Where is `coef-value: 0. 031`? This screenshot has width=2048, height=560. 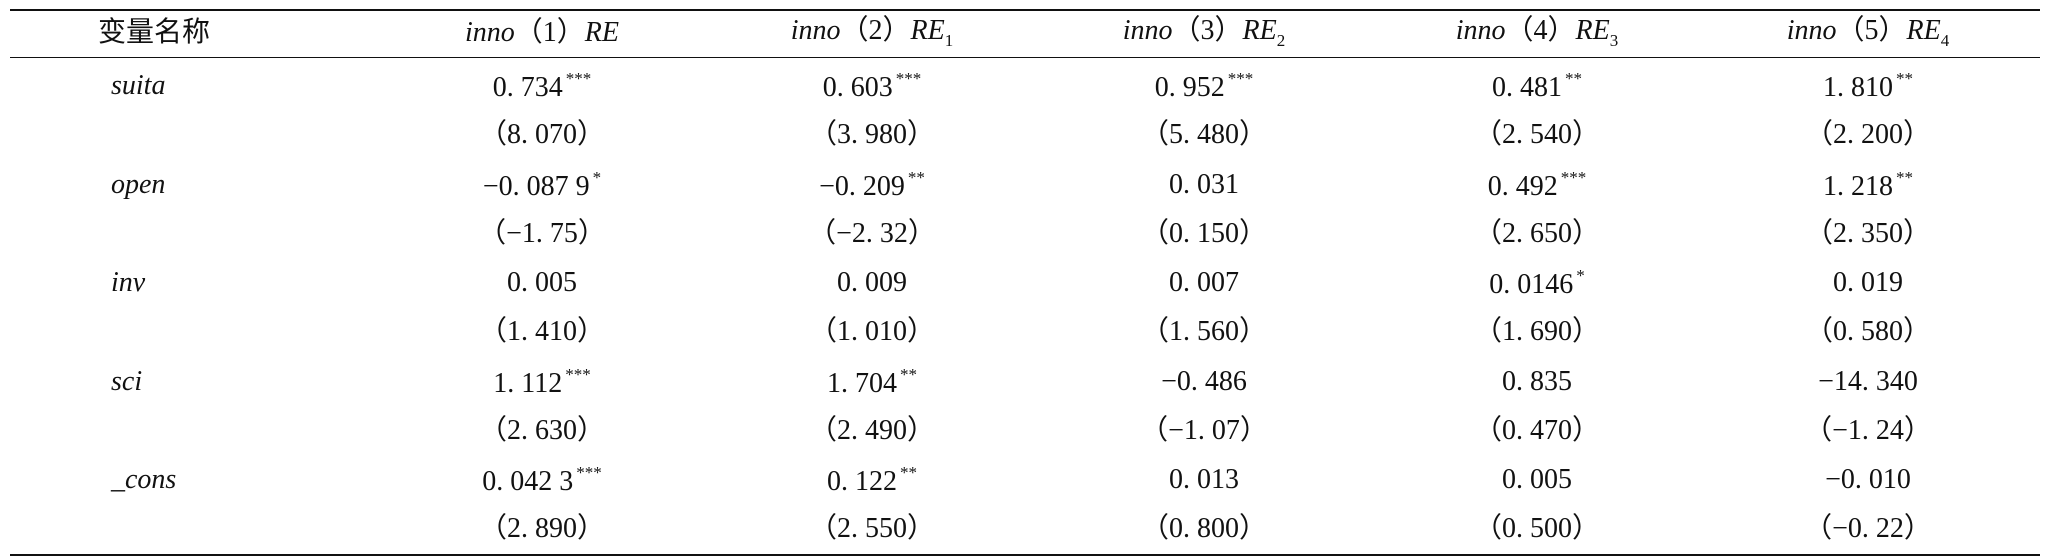
coef-value: 0. 031 is located at coordinates (1204, 184).